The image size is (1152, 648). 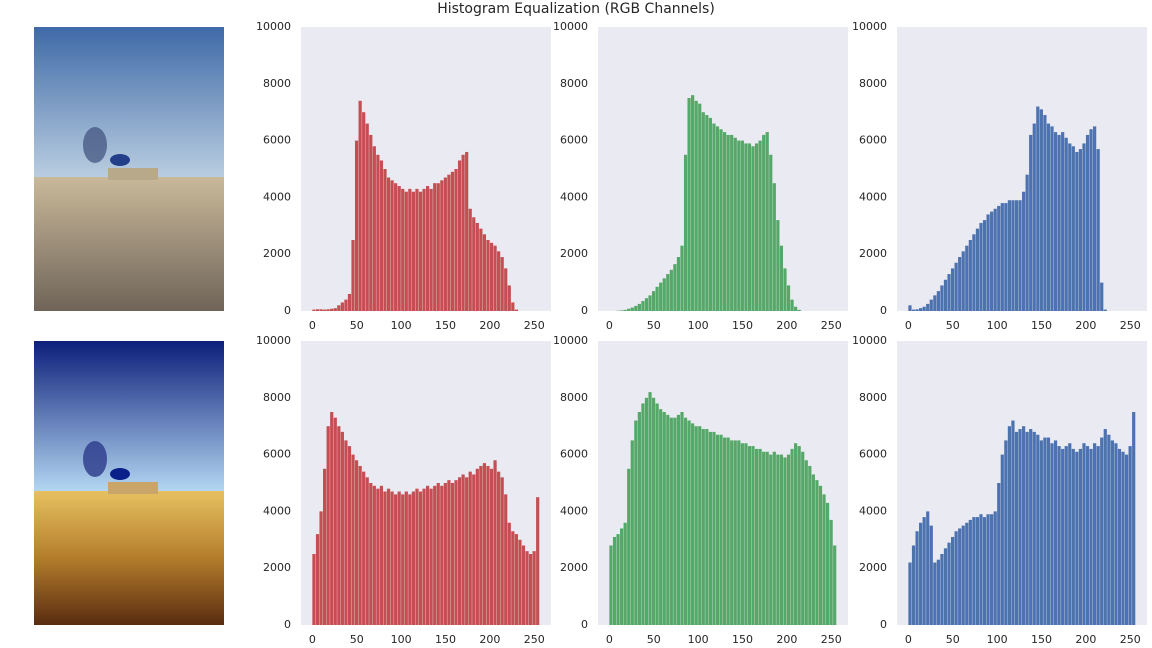 I want to click on x-tick-label: 100, so click(x=698, y=325).